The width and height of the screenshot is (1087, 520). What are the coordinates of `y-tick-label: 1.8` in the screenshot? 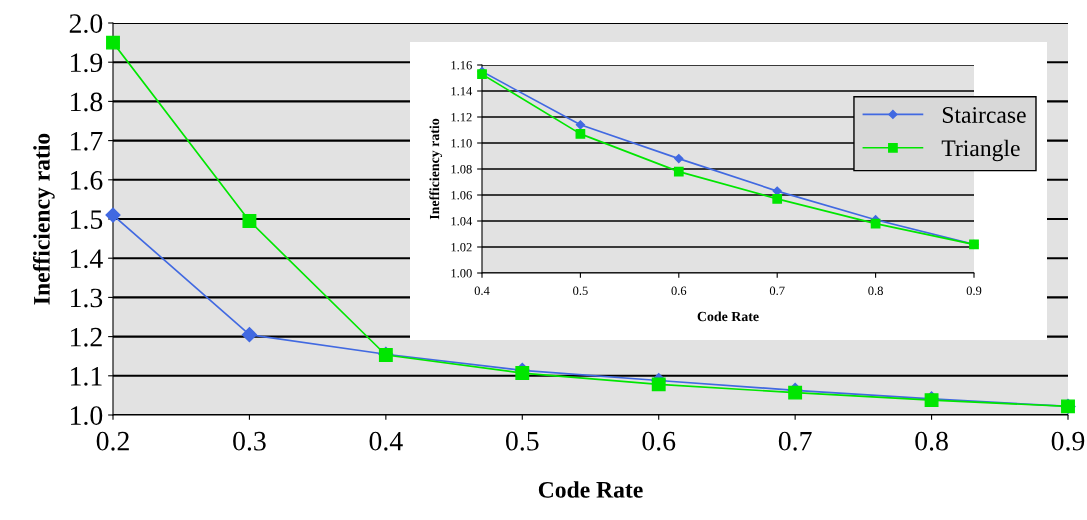 It's located at (87, 102).